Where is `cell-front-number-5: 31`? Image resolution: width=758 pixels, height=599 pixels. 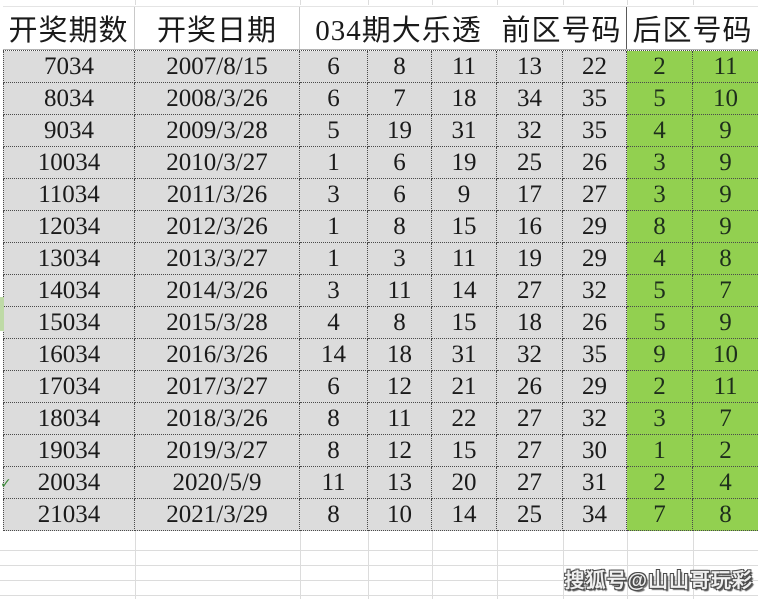 cell-front-number-5: 31 is located at coordinates (595, 483).